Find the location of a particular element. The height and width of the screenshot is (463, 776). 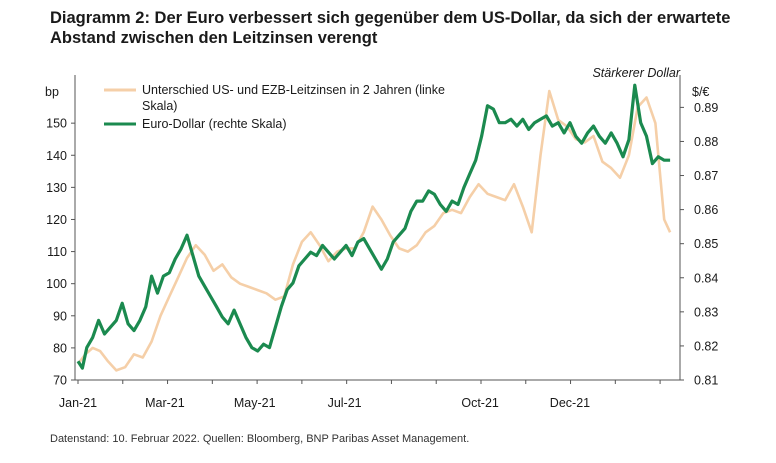

x-tick-label: May-21 is located at coordinates (255, 403).